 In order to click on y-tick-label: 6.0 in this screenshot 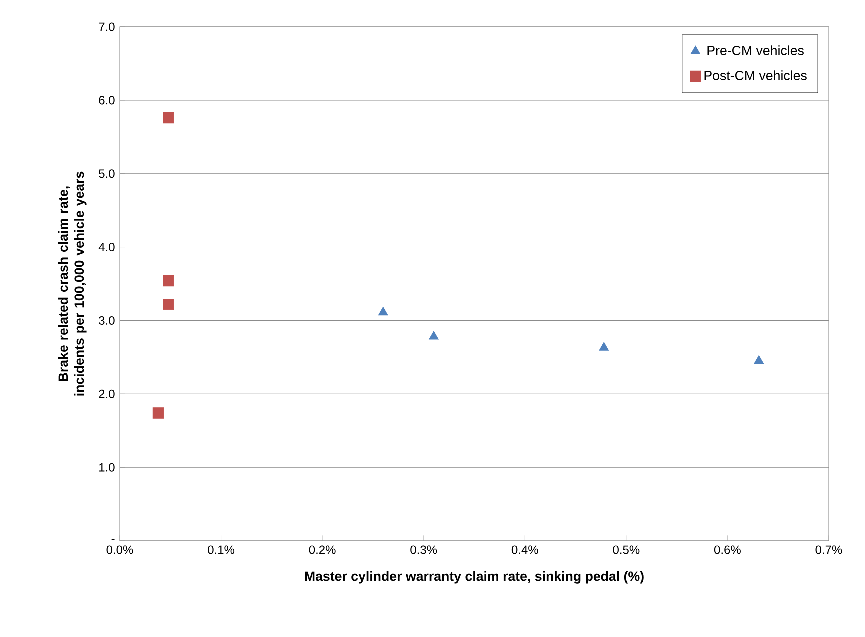, I will do `click(107, 100)`.